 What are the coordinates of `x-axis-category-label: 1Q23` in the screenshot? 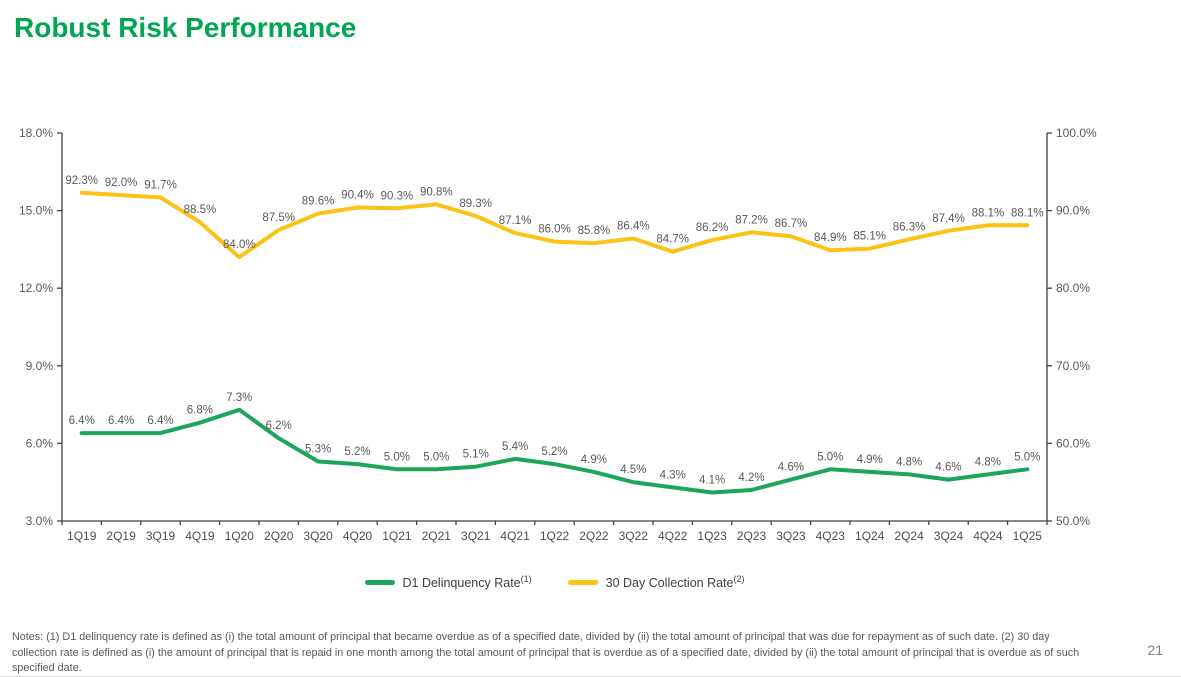 It's located at (712, 536).